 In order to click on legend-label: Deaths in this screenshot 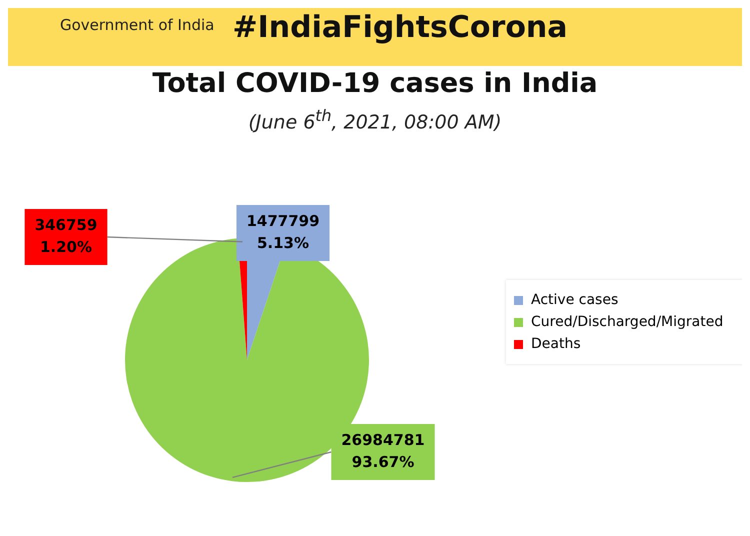, I will do `click(556, 344)`.